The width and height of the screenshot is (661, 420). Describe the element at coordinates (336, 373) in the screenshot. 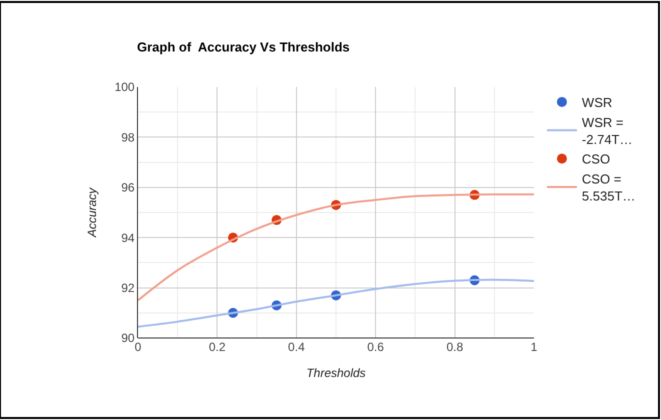

I see `x-axis-title: Thresholds` at that location.